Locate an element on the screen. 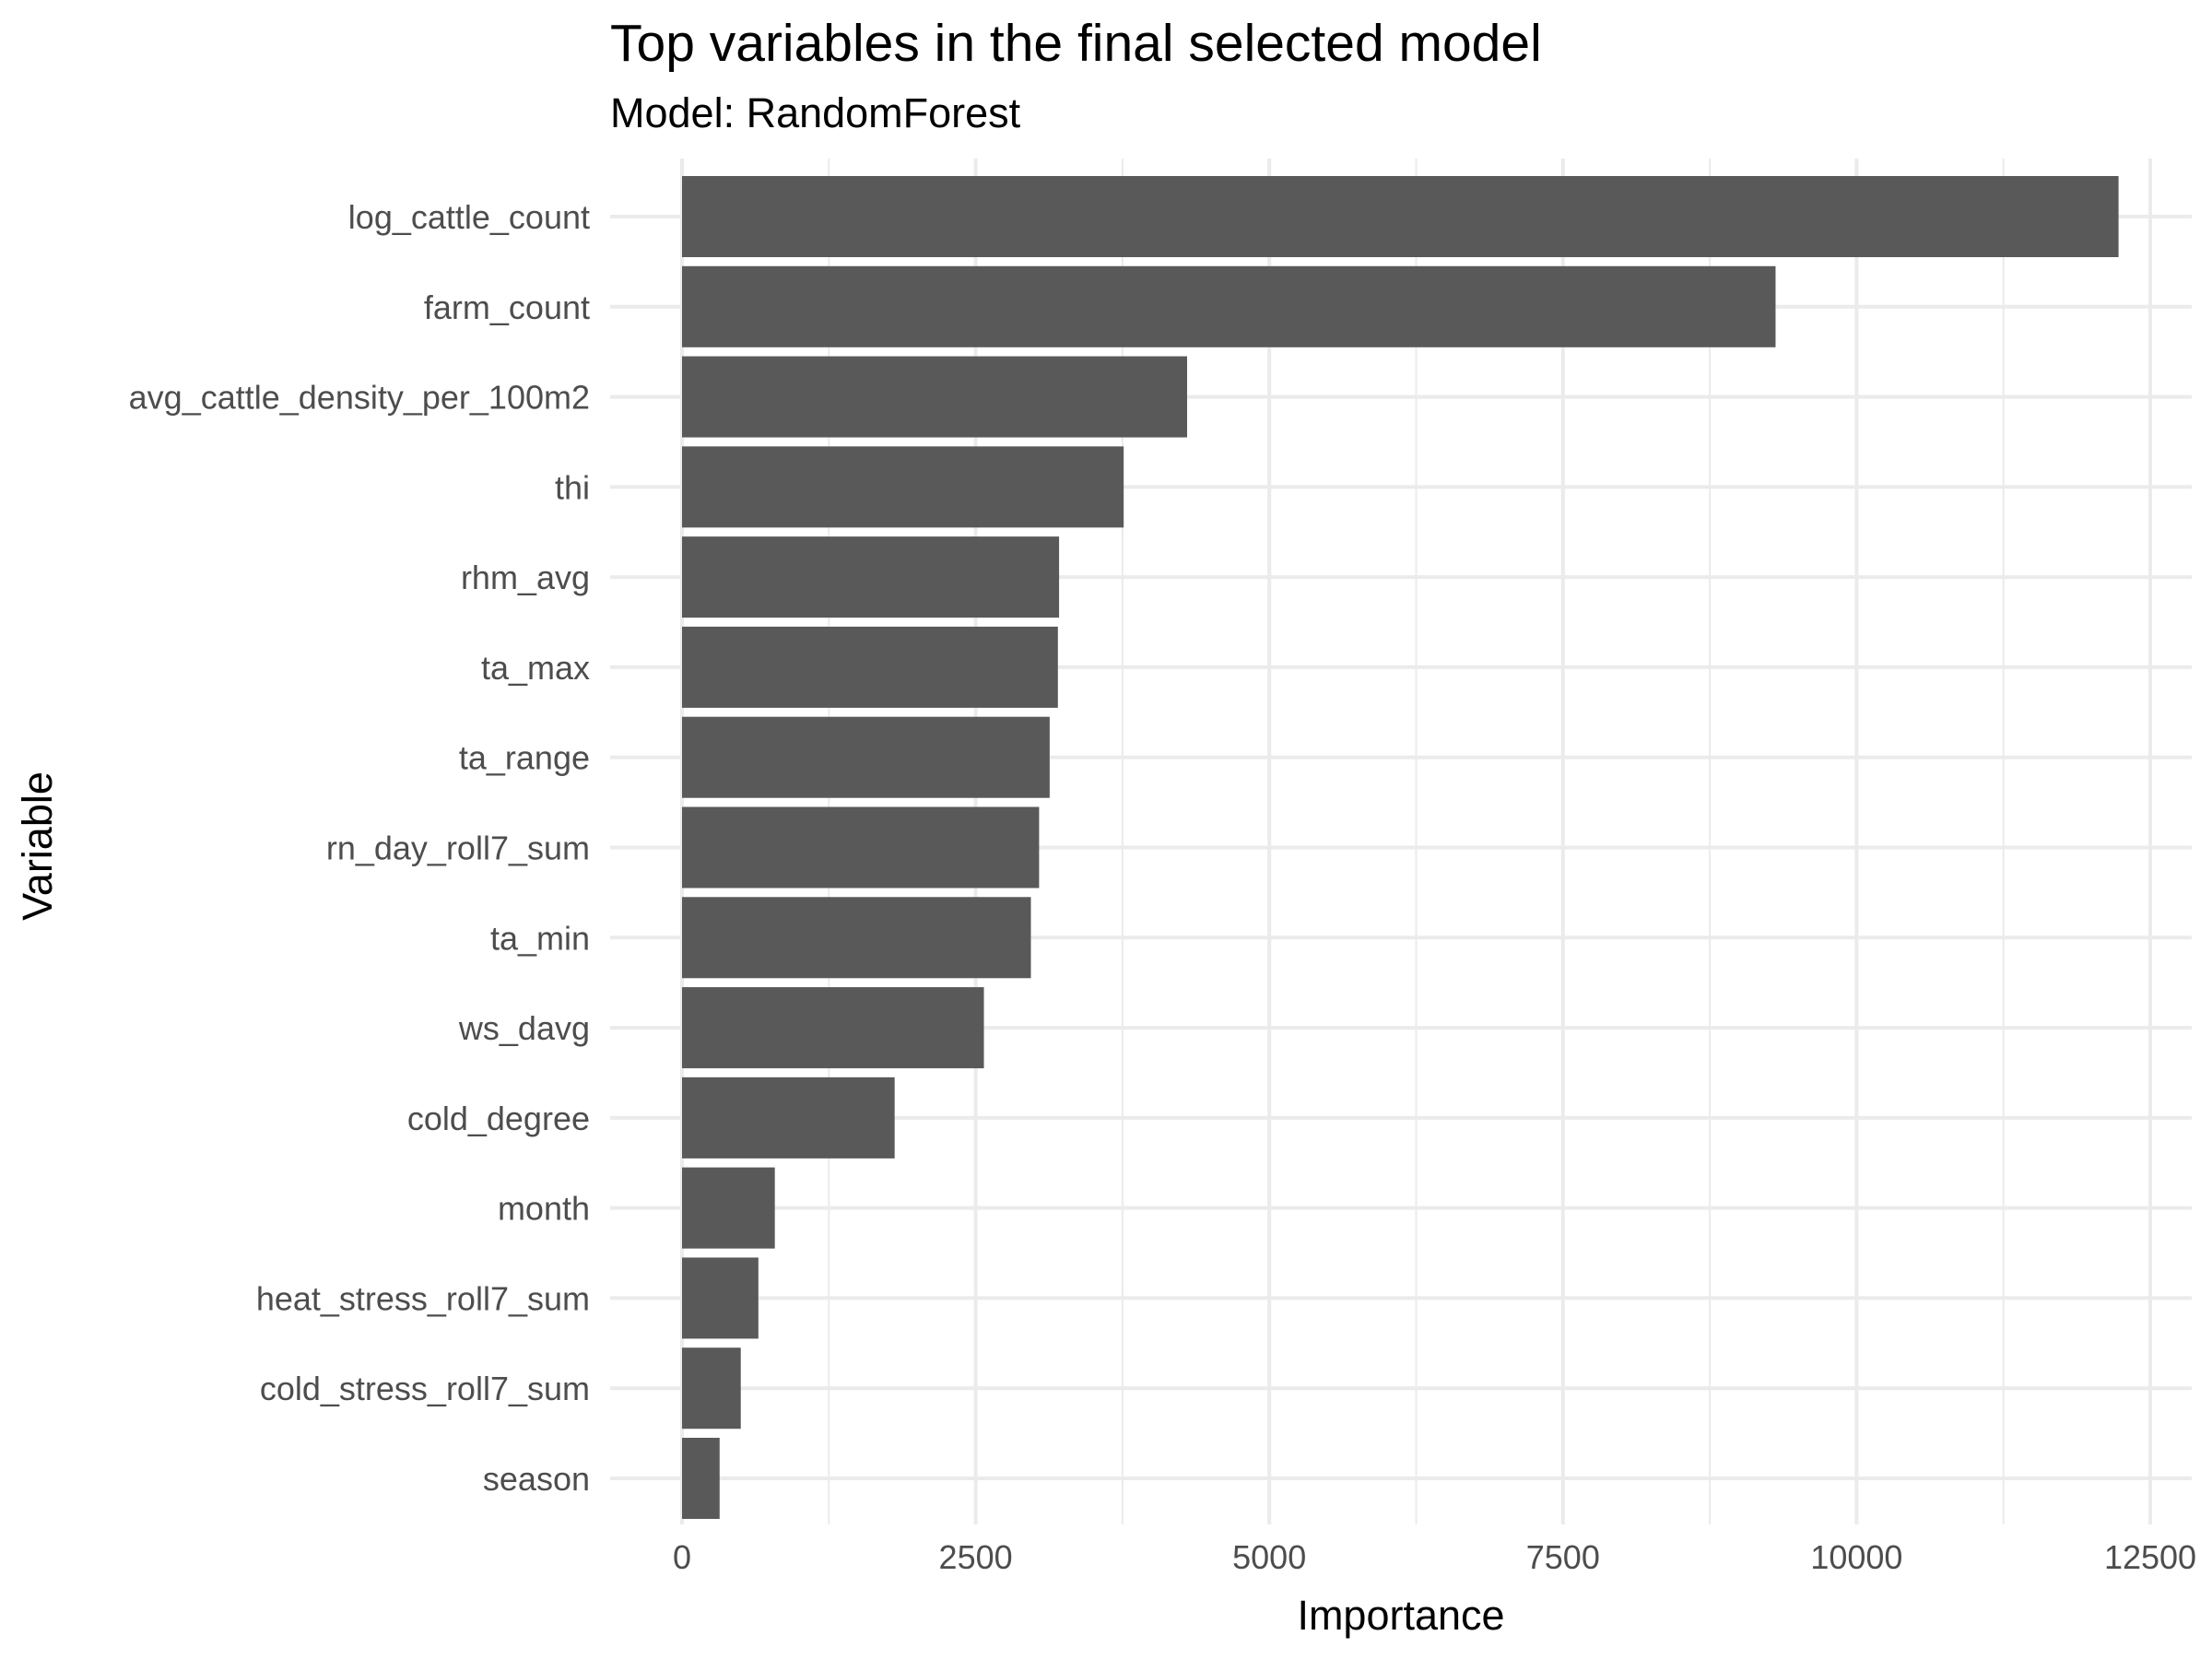 The height and width of the screenshot is (1659, 2212). bar-rn-day-roll7-sum is located at coordinates (861, 847).